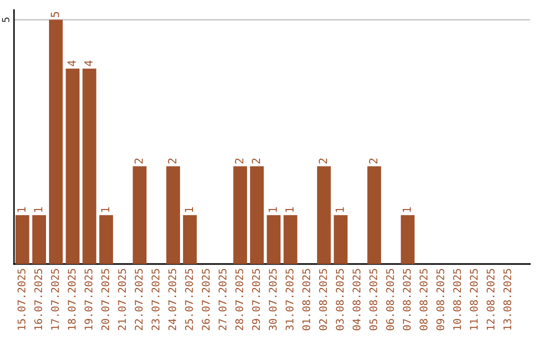  I want to click on x-tick-label: 12.08.2025, so click(490, 299).